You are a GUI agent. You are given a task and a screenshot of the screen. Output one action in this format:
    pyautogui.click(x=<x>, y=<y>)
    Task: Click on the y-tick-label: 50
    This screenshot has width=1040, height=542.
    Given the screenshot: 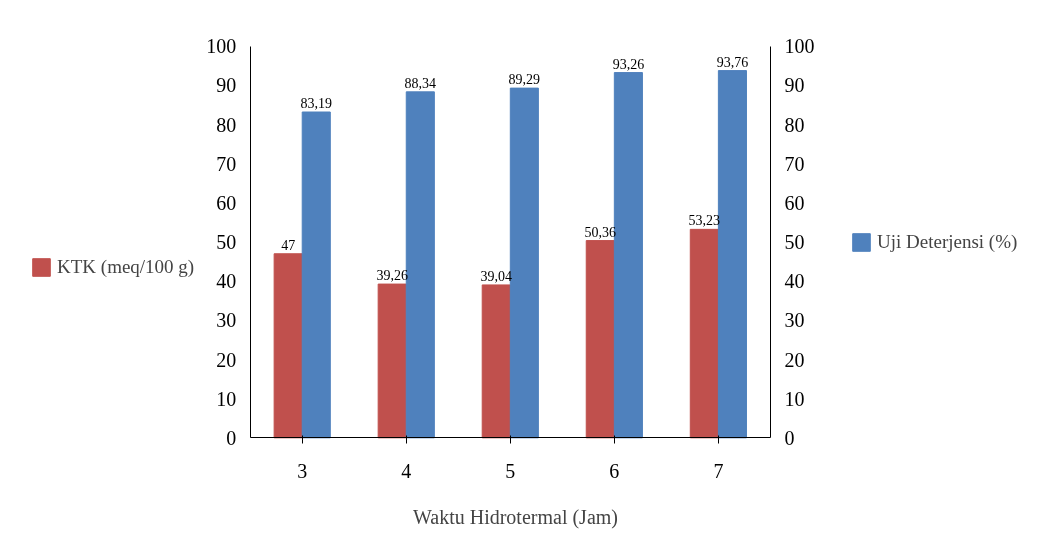 What is the action you would take?
    pyautogui.click(x=226, y=242)
    